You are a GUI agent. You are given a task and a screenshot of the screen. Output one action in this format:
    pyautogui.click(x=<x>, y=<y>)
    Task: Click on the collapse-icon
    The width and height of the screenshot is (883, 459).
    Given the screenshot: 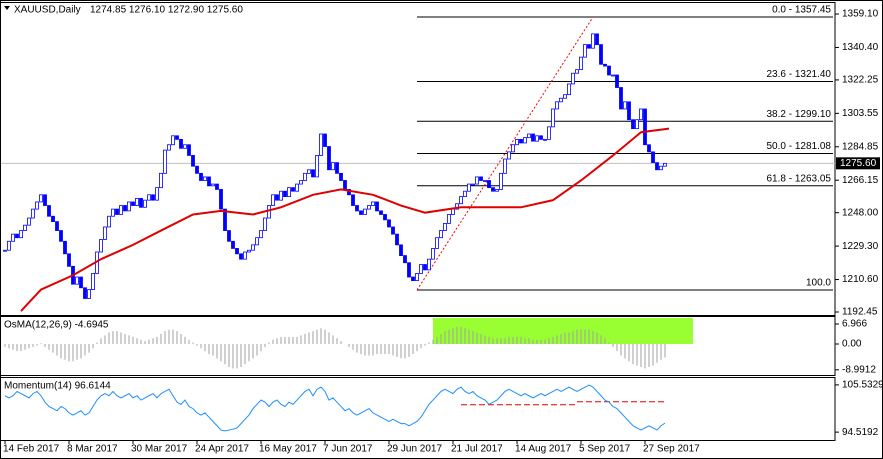 What is the action you would take?
    pyautogui.click(x=7, y=8)
    